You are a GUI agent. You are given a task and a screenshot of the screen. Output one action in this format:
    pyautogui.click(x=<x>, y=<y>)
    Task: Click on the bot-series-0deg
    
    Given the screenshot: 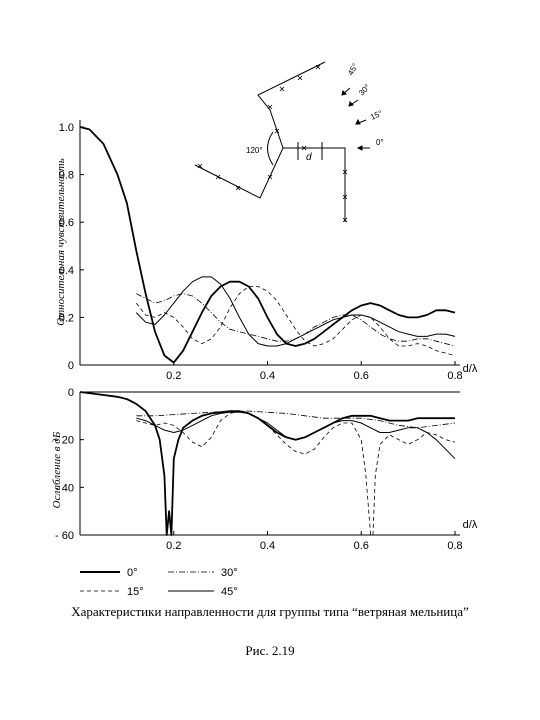 What is the action you would take?
    pyautogui.click(x=267, y=463)
    